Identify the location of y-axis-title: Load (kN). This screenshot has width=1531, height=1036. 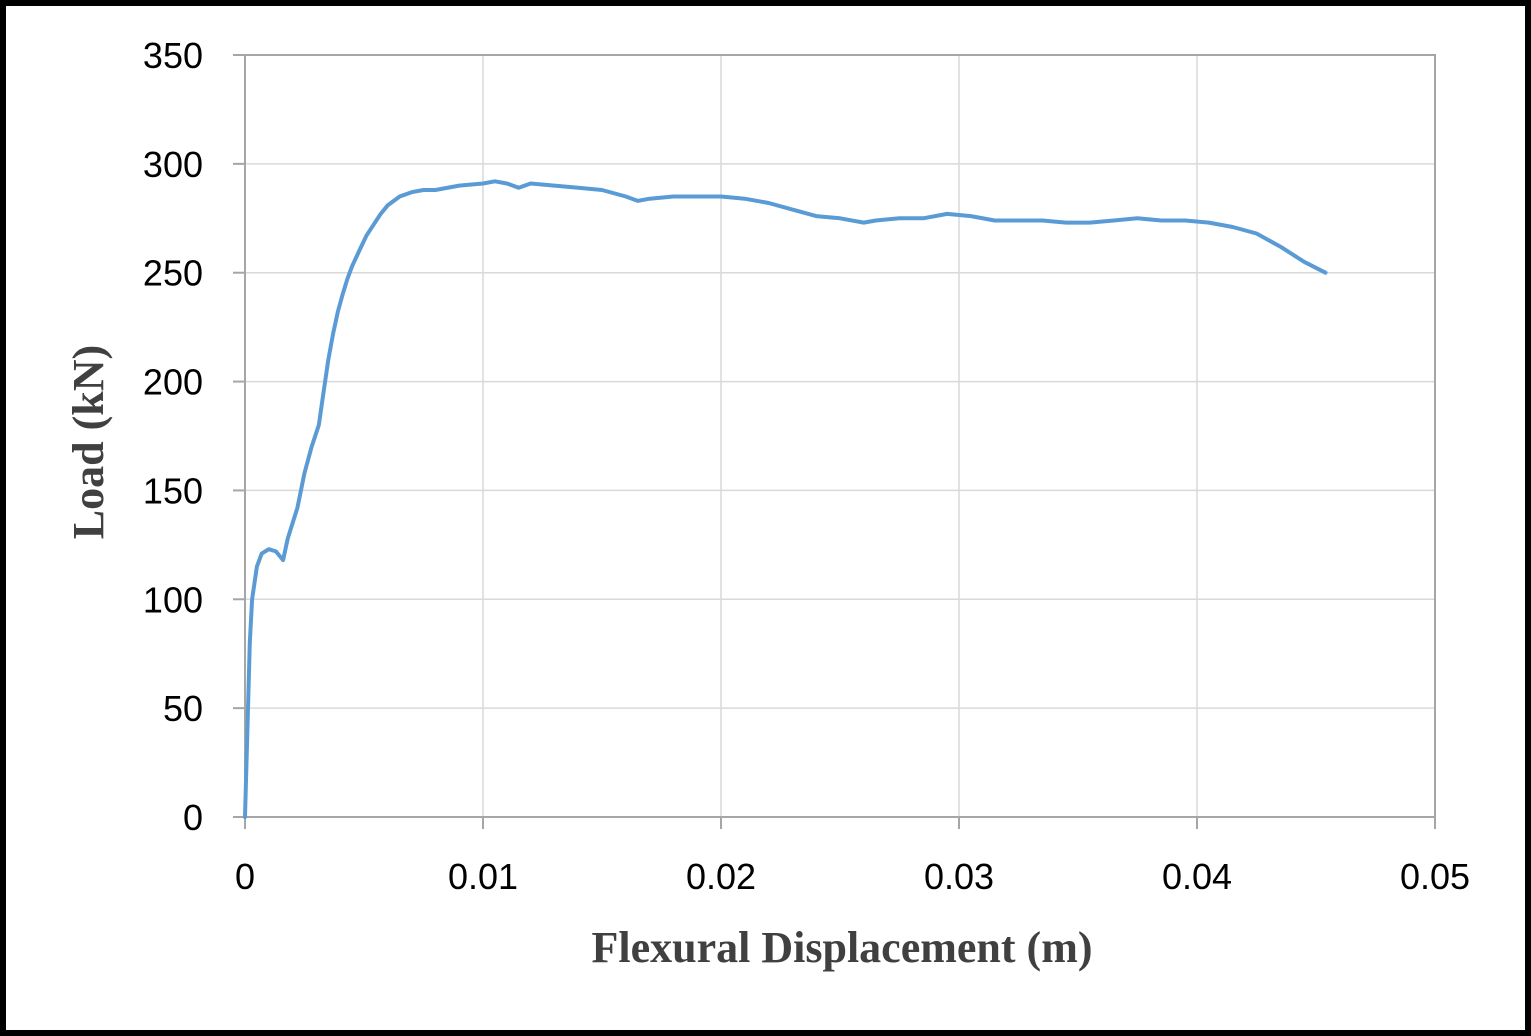
(88, 442).